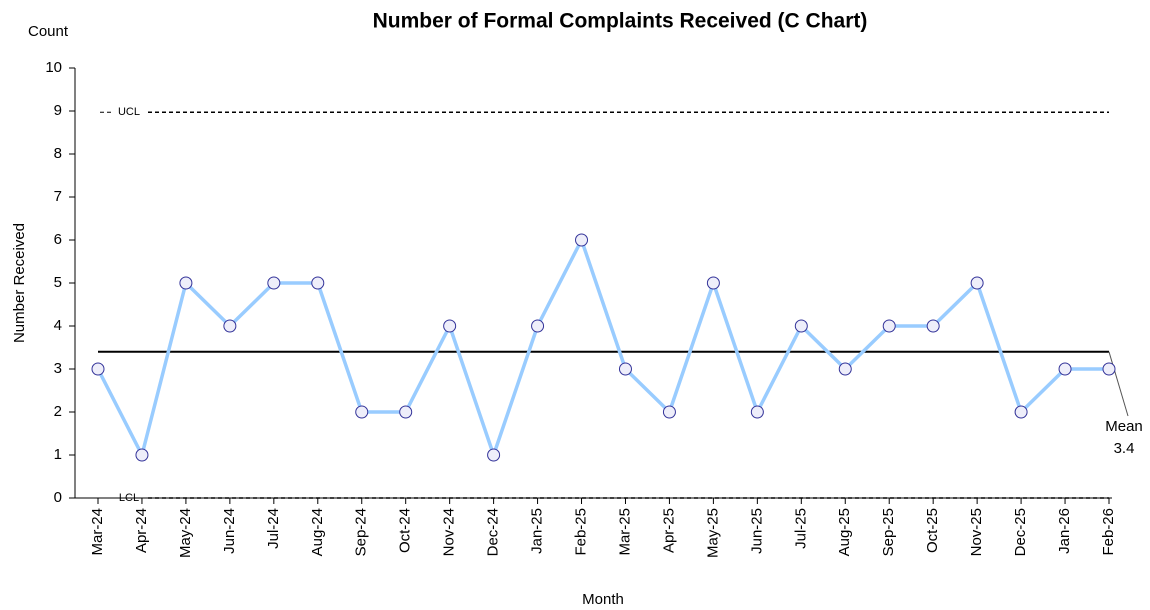  What do you see at coordinates (273, 528) in the screenshot?
I see `x-tick-label: Jul-24` at bounding box center [273, 528].